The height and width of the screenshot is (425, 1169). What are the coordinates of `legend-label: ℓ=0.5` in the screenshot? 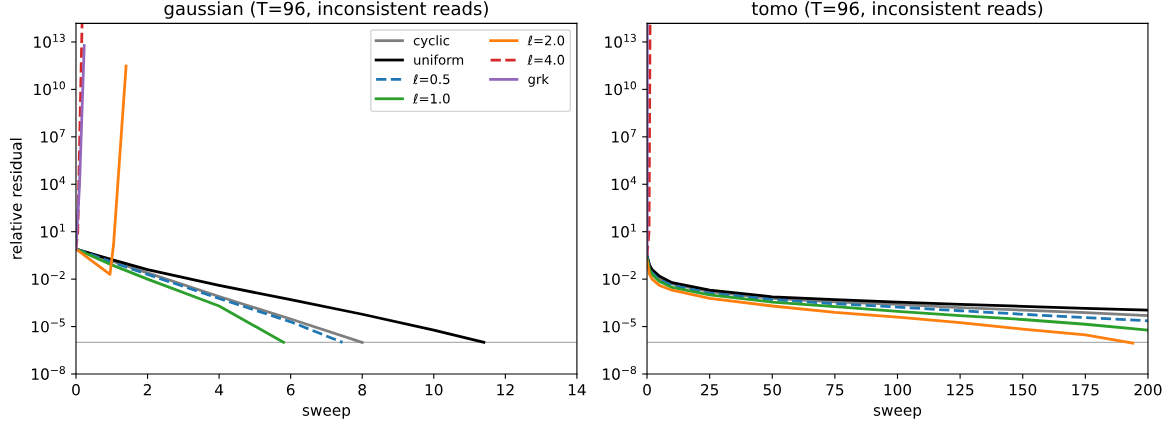 It's located at (431, 79).